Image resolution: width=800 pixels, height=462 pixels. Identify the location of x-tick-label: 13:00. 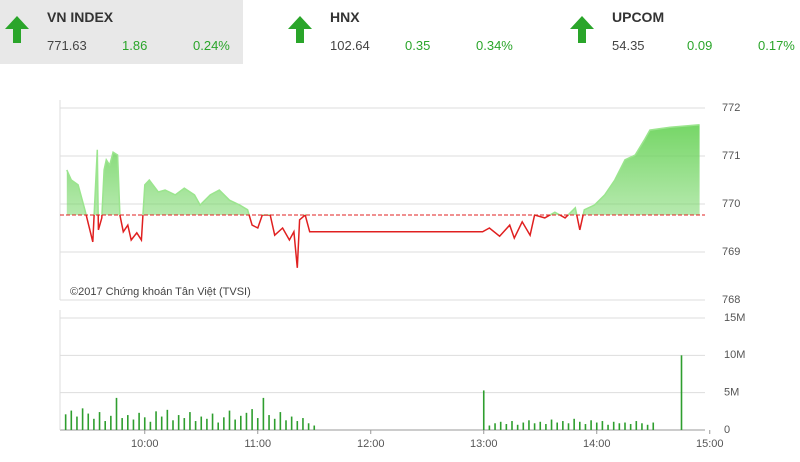
(484, 444).